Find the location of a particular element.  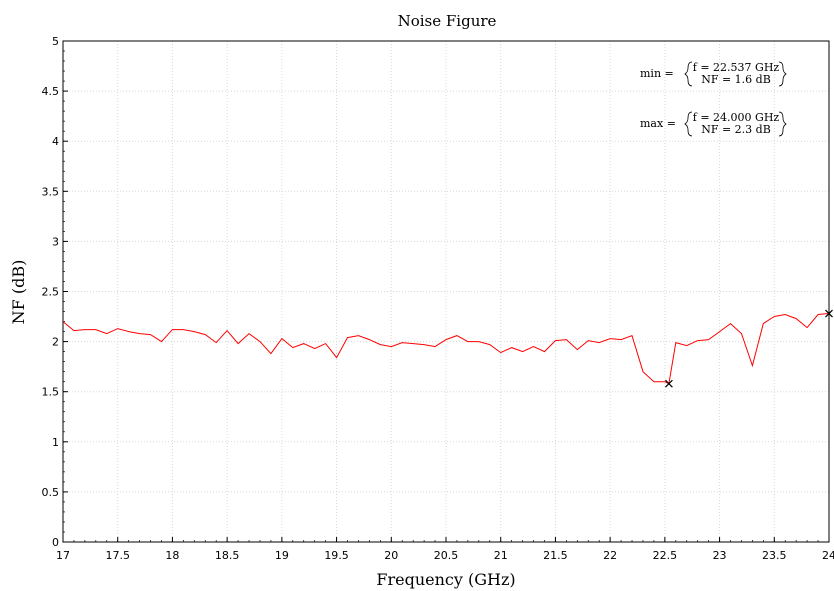

x-tick-label: 20 is located at coordinates (391, 555).